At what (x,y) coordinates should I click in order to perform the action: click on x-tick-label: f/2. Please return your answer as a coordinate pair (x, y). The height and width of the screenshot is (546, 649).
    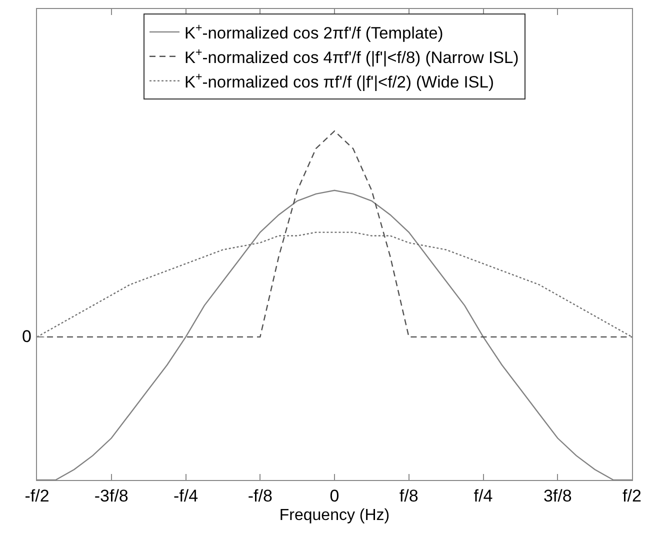
    Looking at the image, I should click on (632, 496).